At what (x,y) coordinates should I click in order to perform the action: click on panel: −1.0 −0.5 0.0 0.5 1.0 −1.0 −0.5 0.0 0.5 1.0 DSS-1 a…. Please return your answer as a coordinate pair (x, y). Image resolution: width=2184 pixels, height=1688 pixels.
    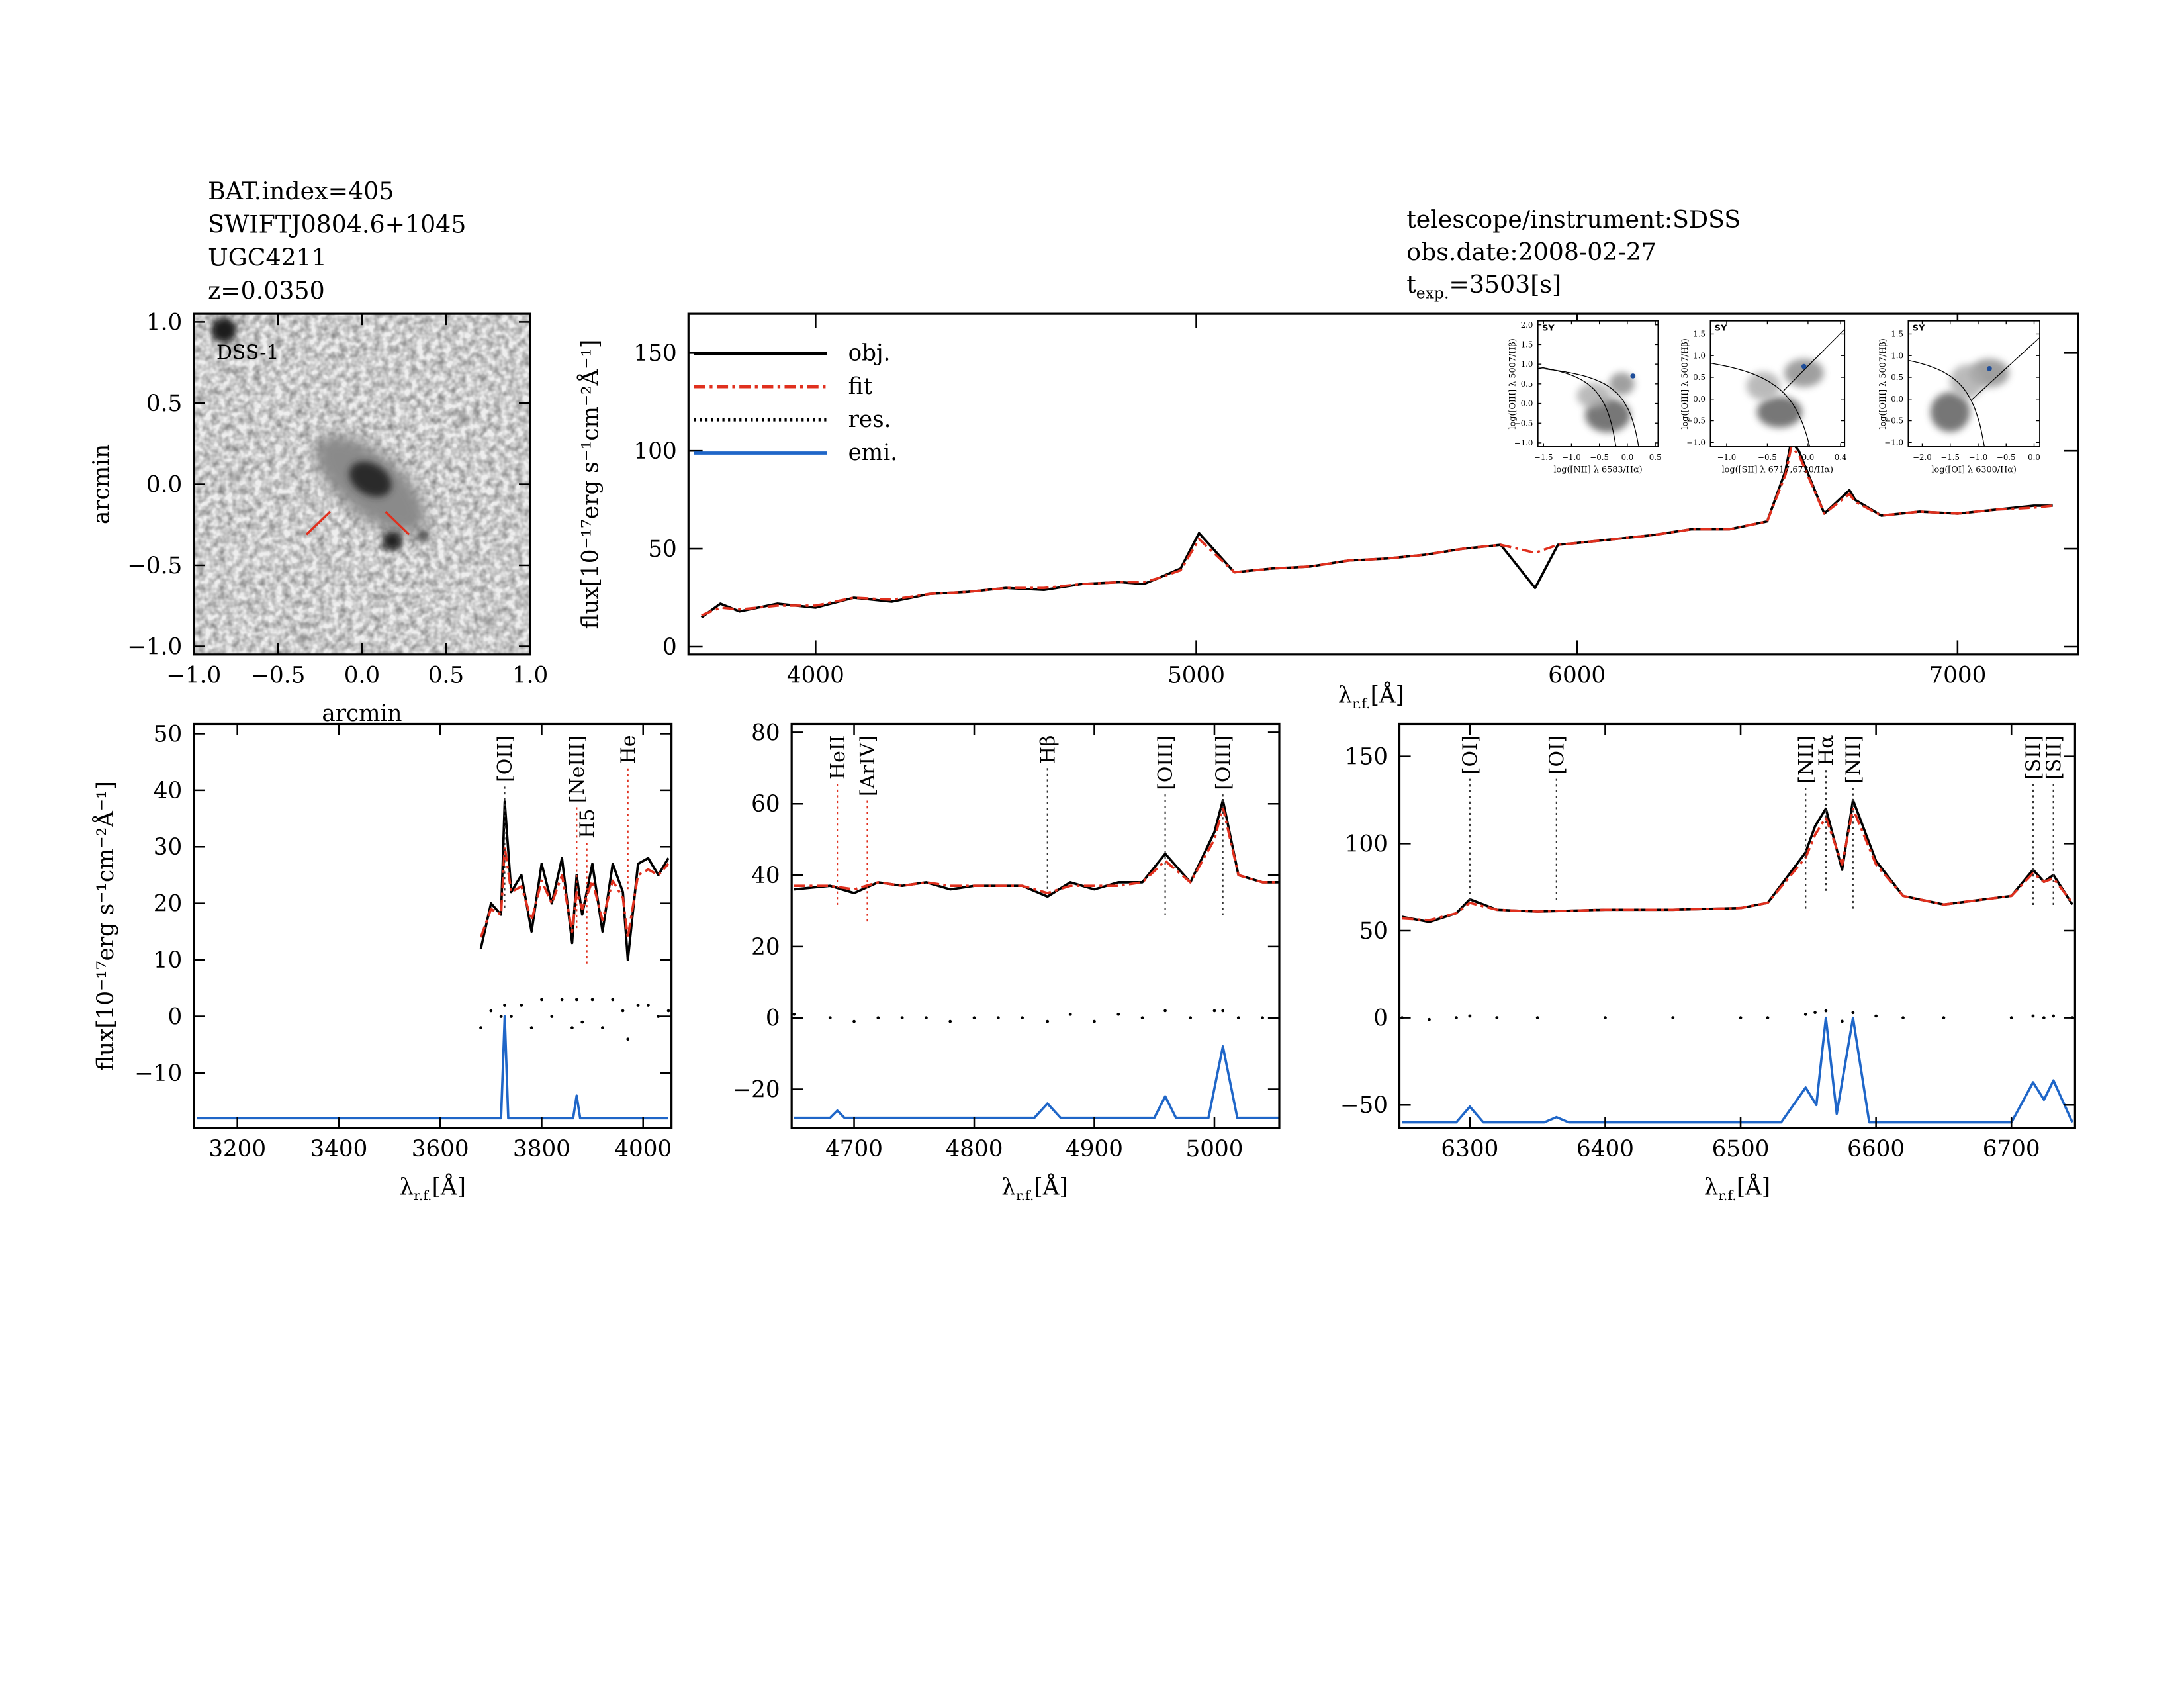
    Looking at the image, I should click on (319, 518).